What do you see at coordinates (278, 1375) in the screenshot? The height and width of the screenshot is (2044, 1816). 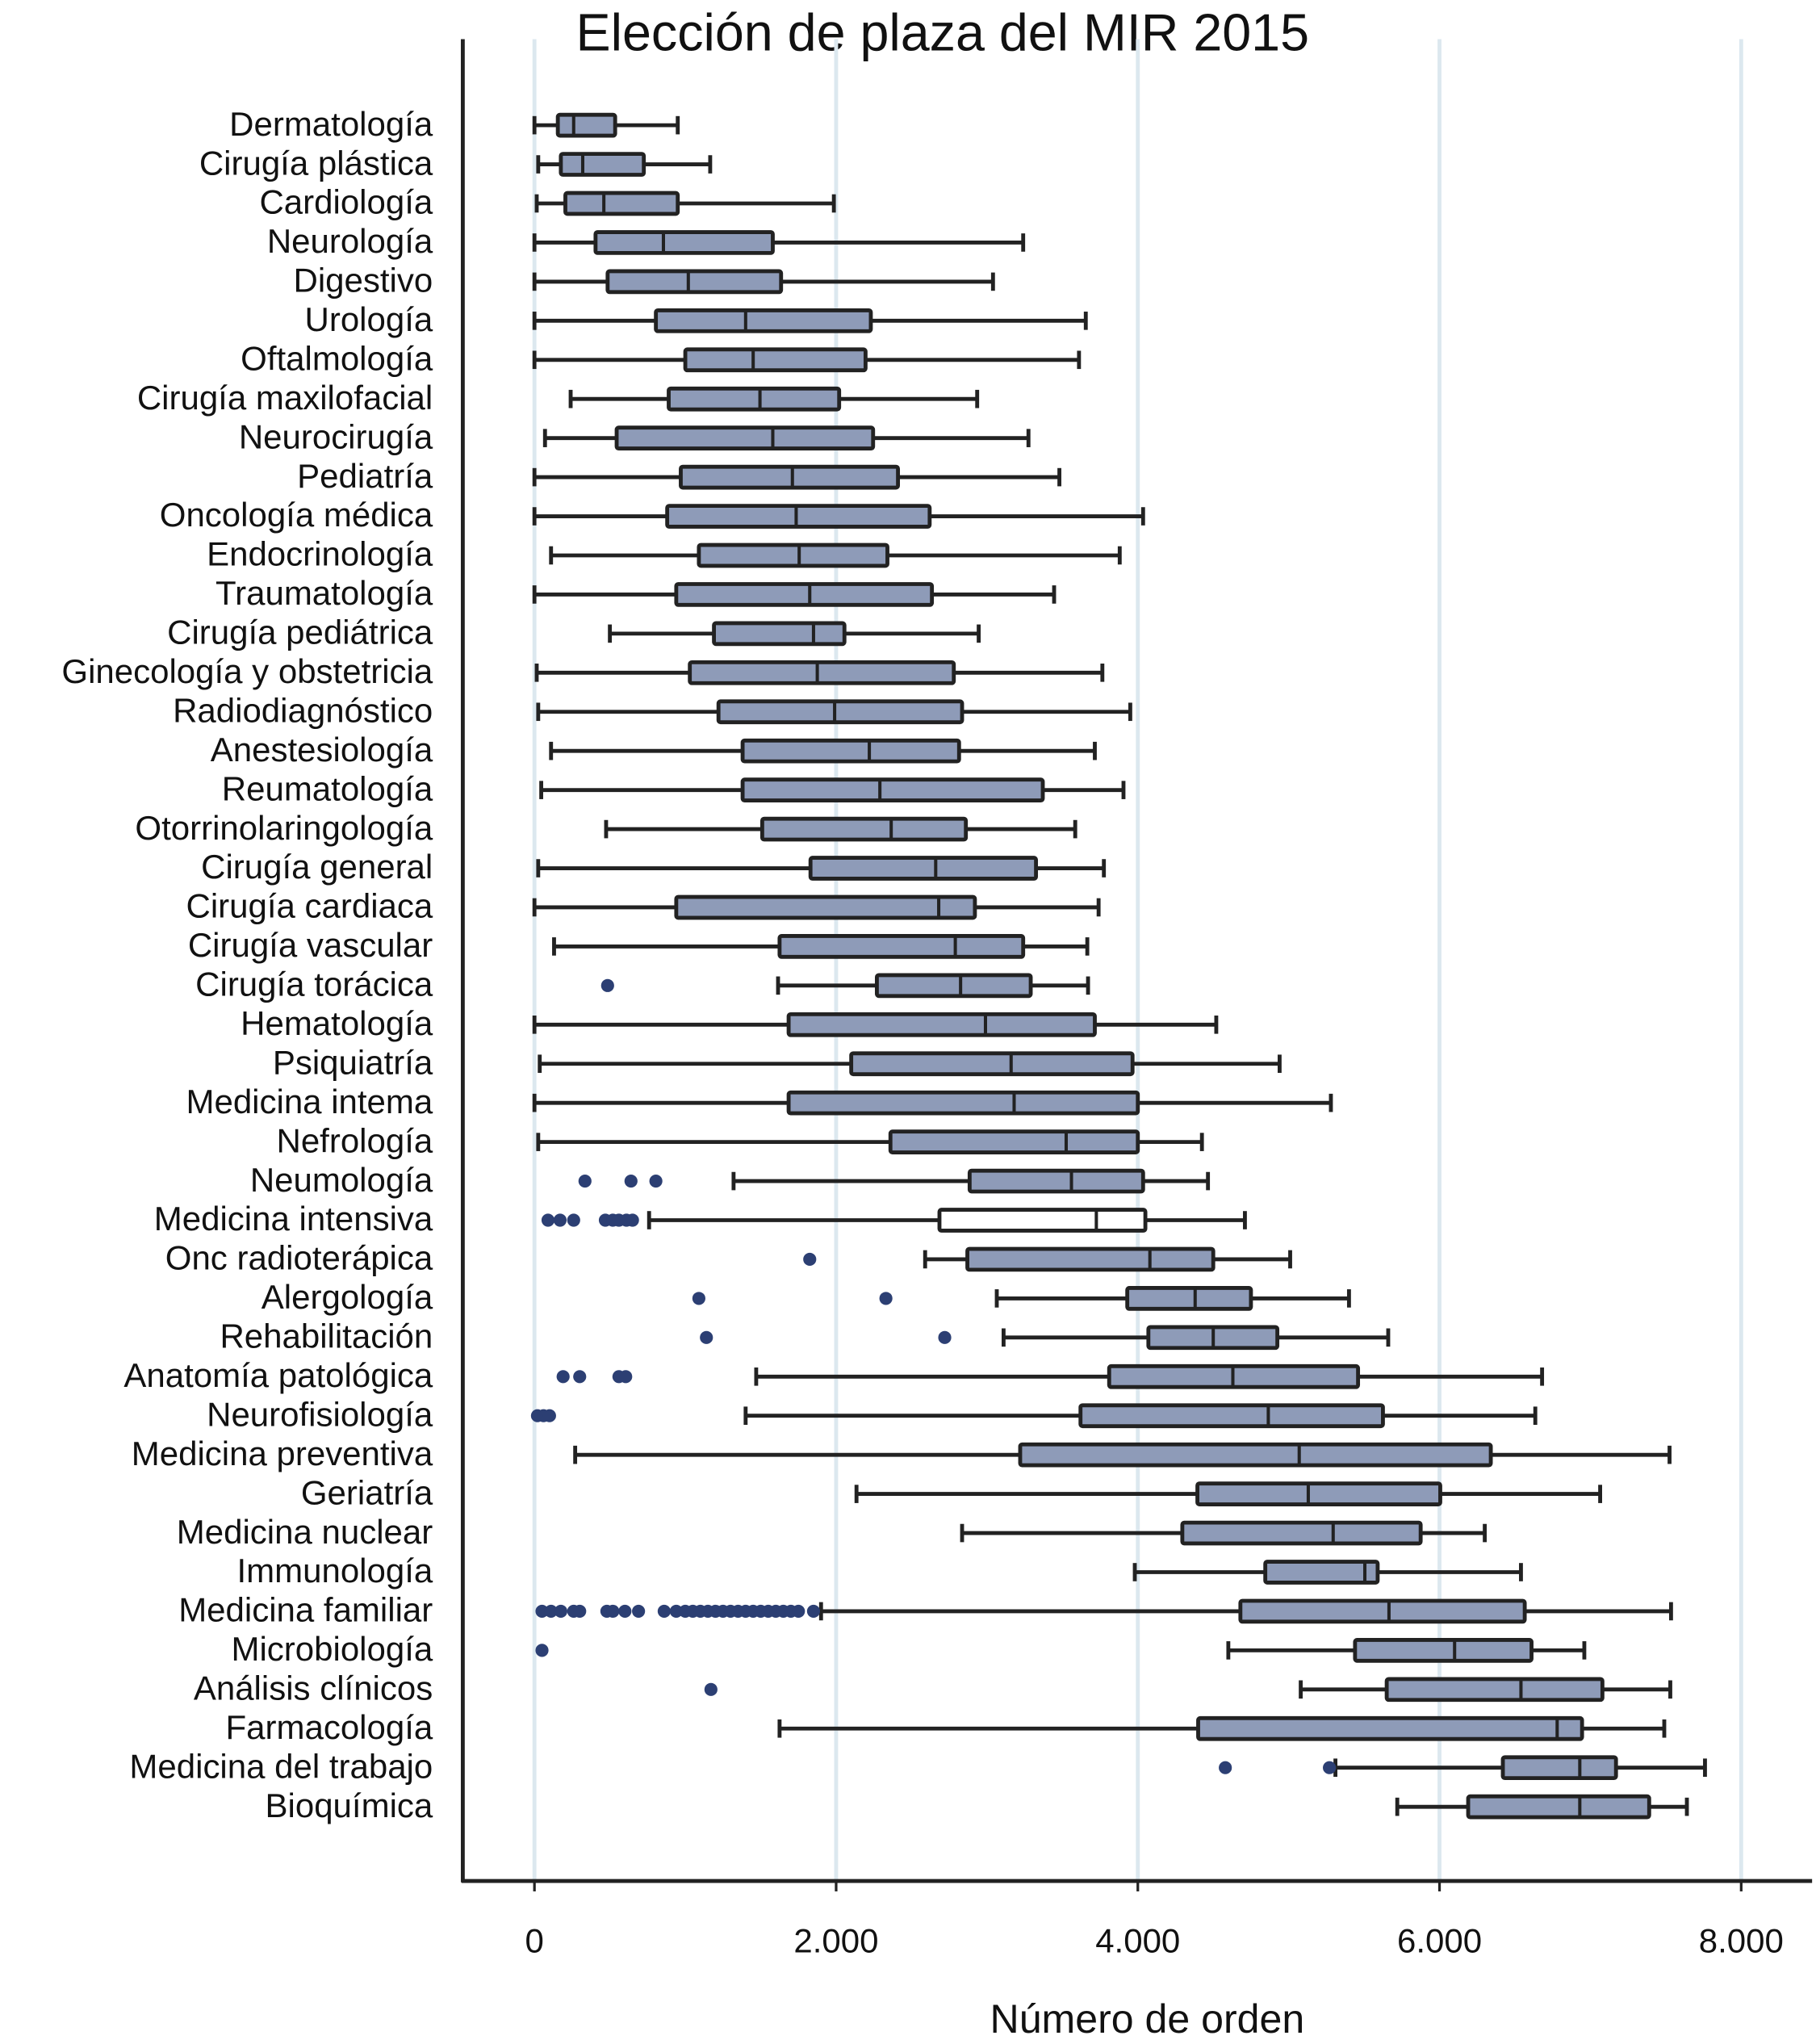 I see `category-label: Anatomía patológica` at bounding box center [278, 1375].